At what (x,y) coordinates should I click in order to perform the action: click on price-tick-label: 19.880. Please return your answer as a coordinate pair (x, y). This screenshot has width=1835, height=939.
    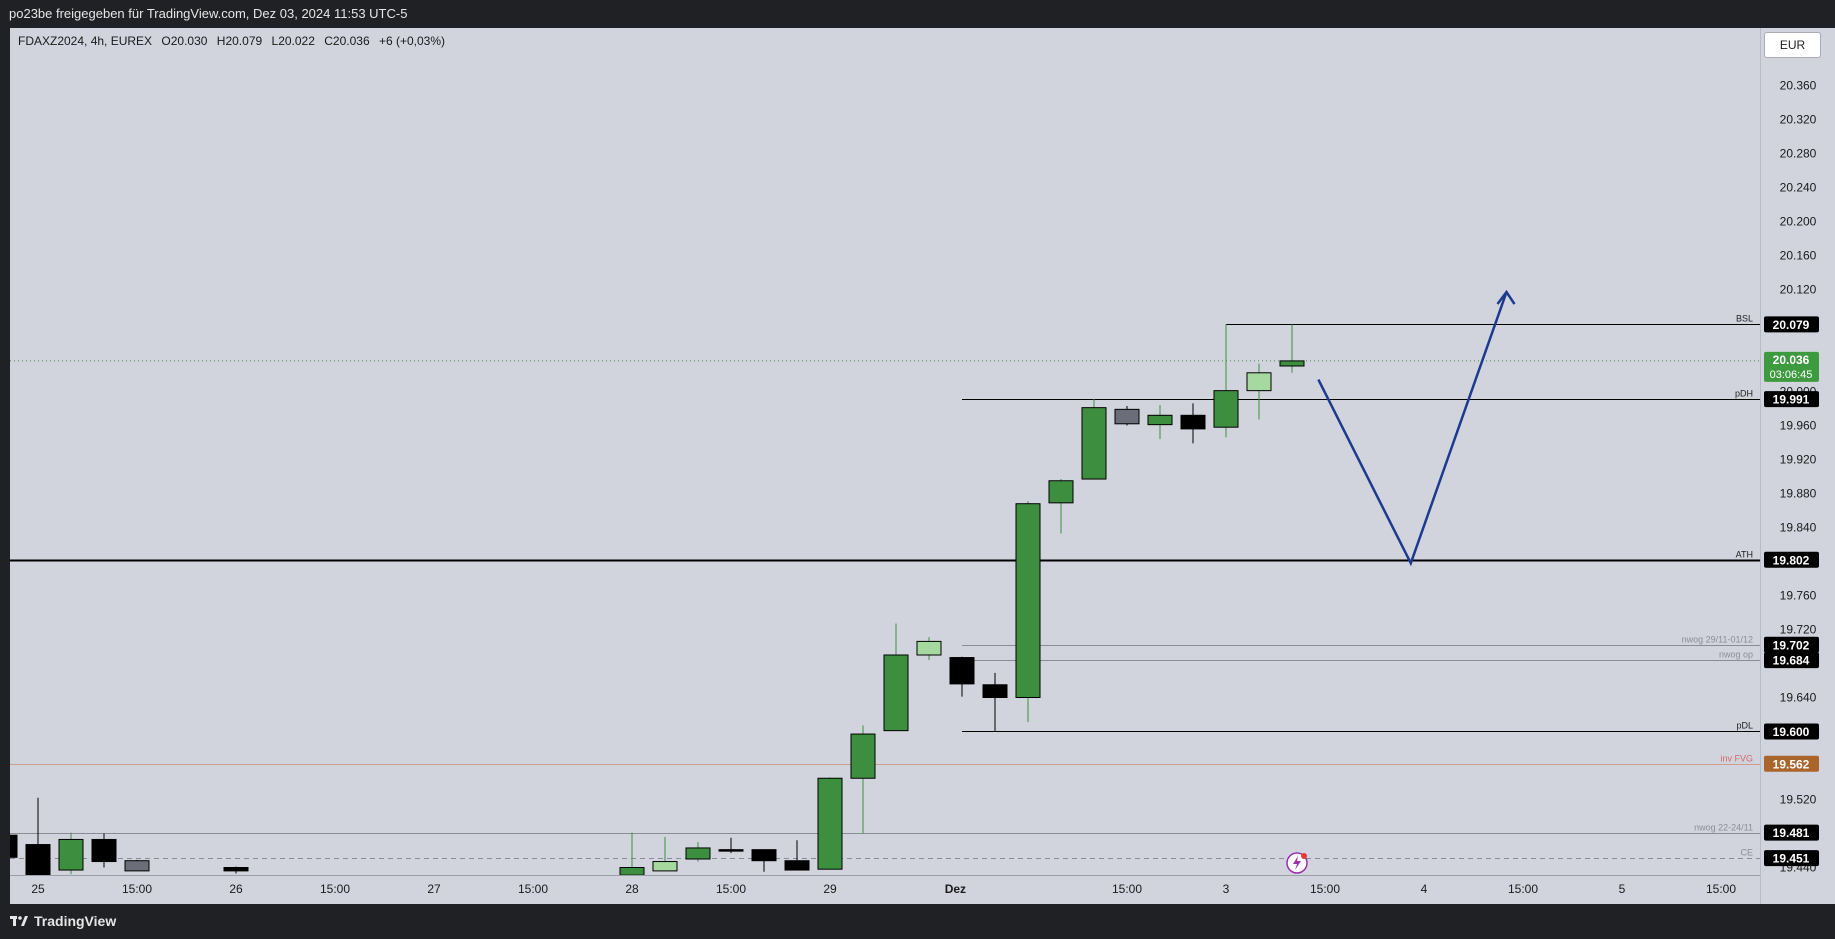
    Looking at the image, I should click on (1798, 494).